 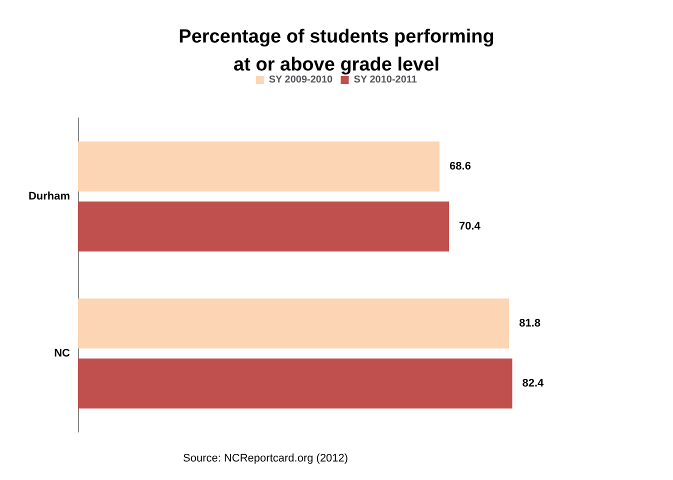 I want to click on data-label: 81.8, so click(x=530, y=324).